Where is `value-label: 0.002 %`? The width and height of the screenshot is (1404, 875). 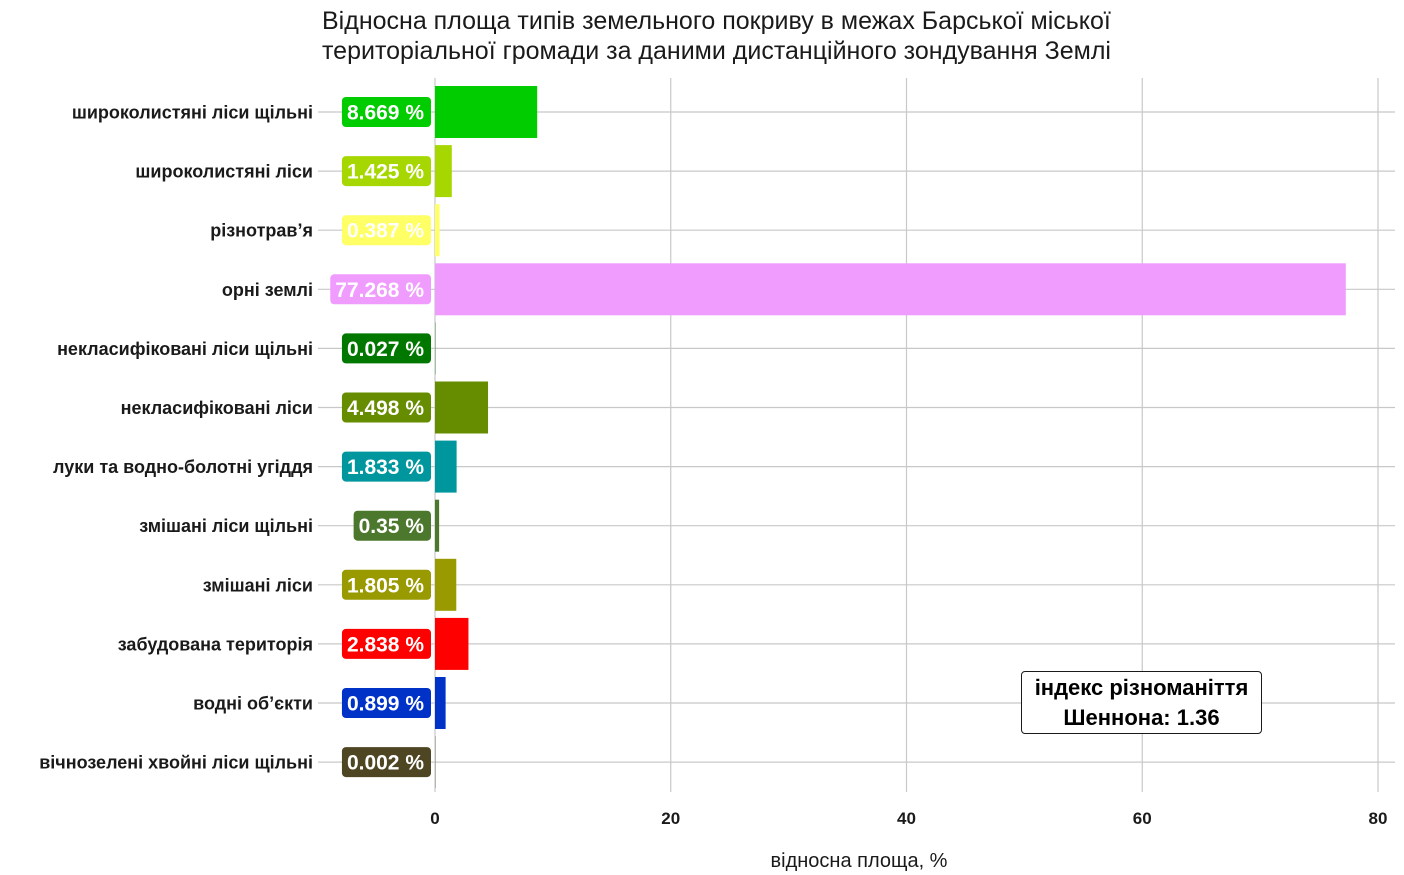 value-label: 0.002 % is located at coordinates (386, 762).